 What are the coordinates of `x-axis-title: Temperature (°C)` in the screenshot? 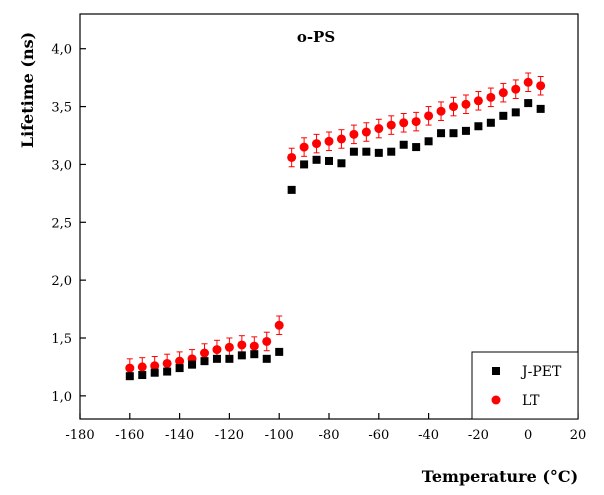 It's located at (500, 476).